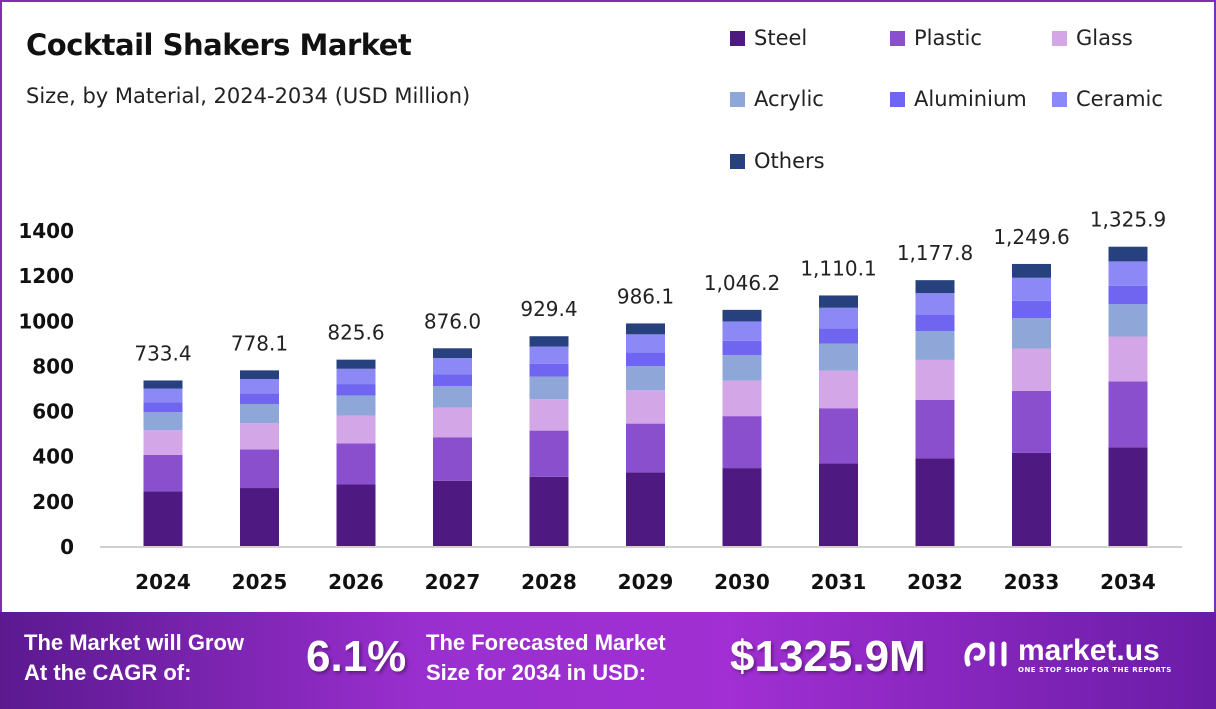  What do you see at coordinates (1128, 359) in the screenshot?
I see `bar-segment-glass-2034` at bounding box center [1128, 359].